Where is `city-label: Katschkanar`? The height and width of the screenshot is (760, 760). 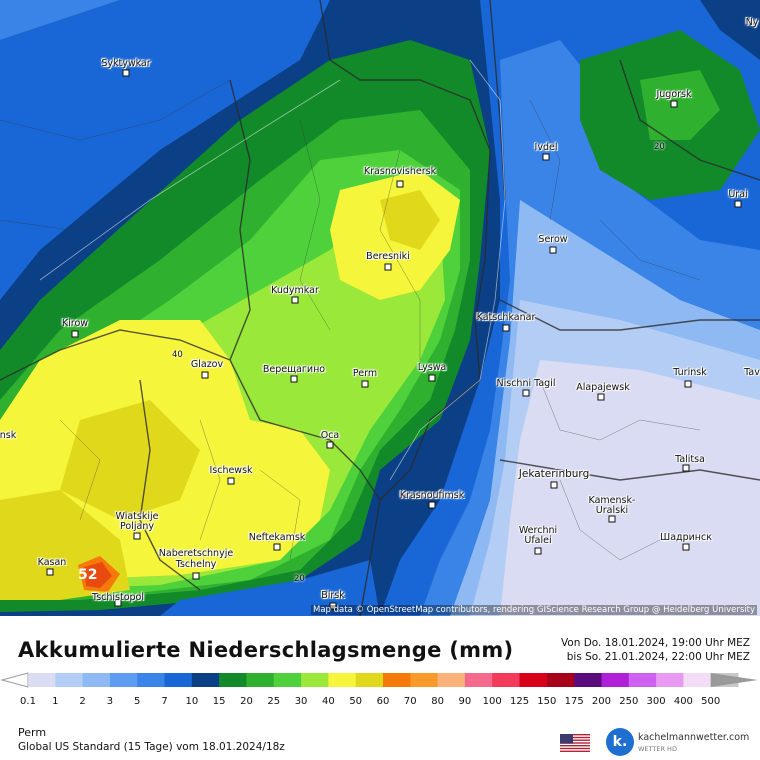
city-label: Katschkanar is located at coordinates (506, 317).